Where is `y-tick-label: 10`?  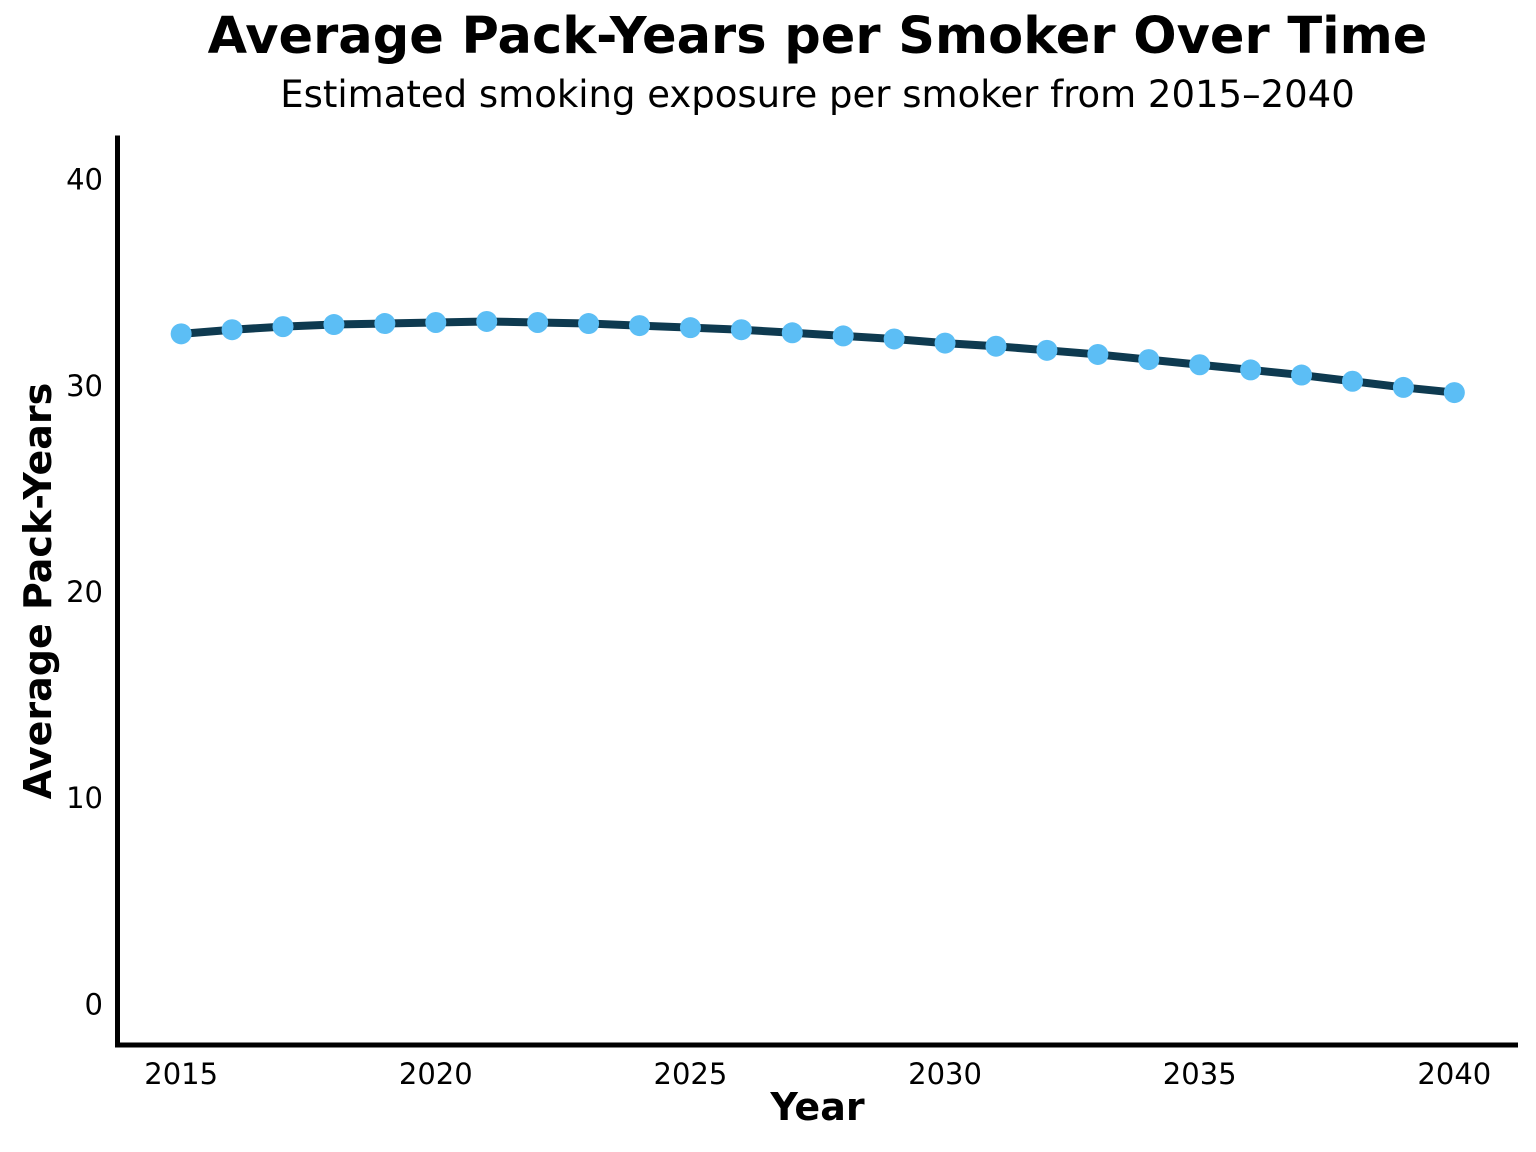 y-tick-label: 10 is located at coordinates (84, 798).